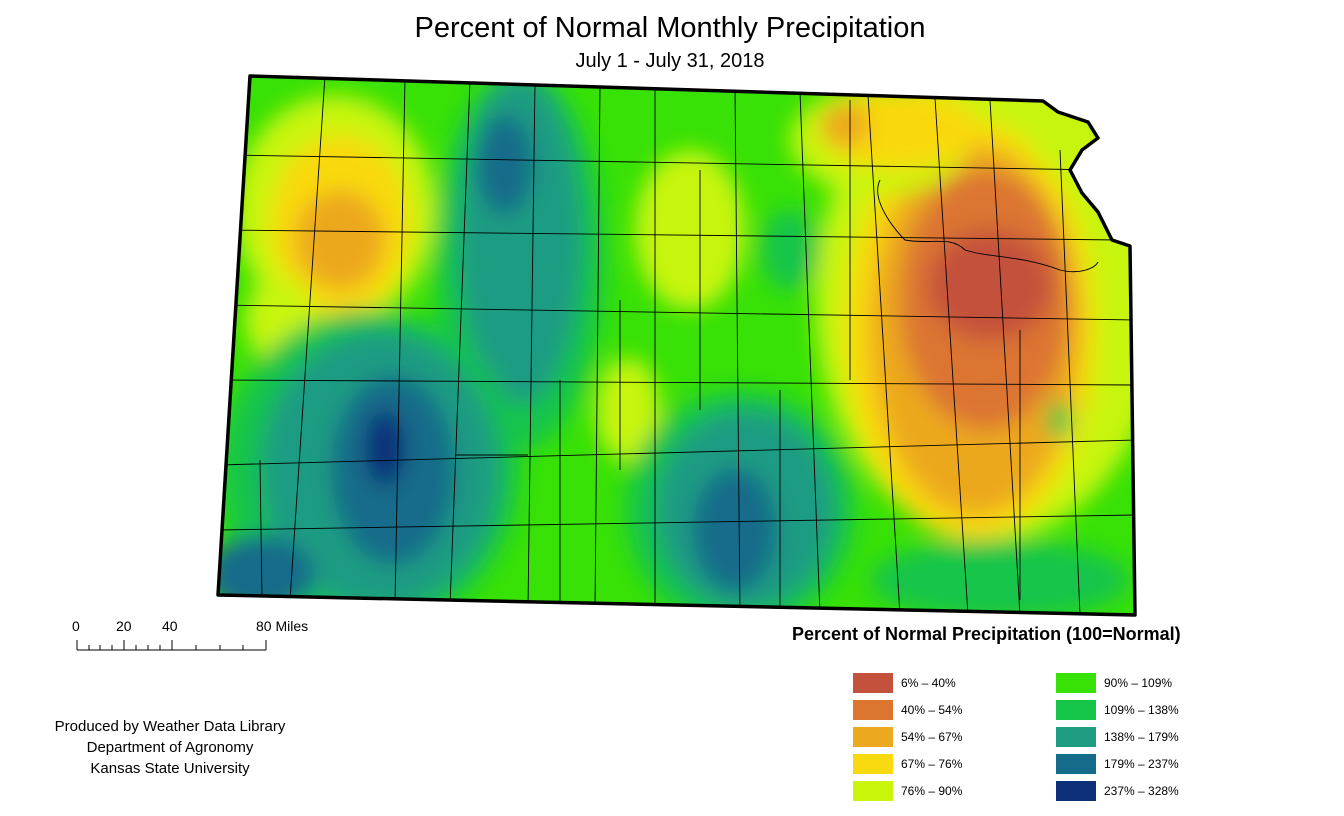  I want to click on legend-item: 40% – 54%, so click(953, 710).